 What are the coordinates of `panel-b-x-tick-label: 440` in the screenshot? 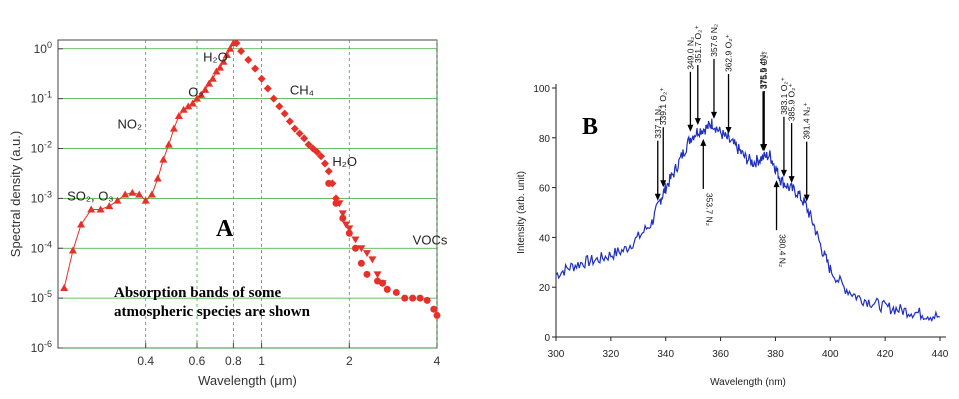 It's located at (940, 354).